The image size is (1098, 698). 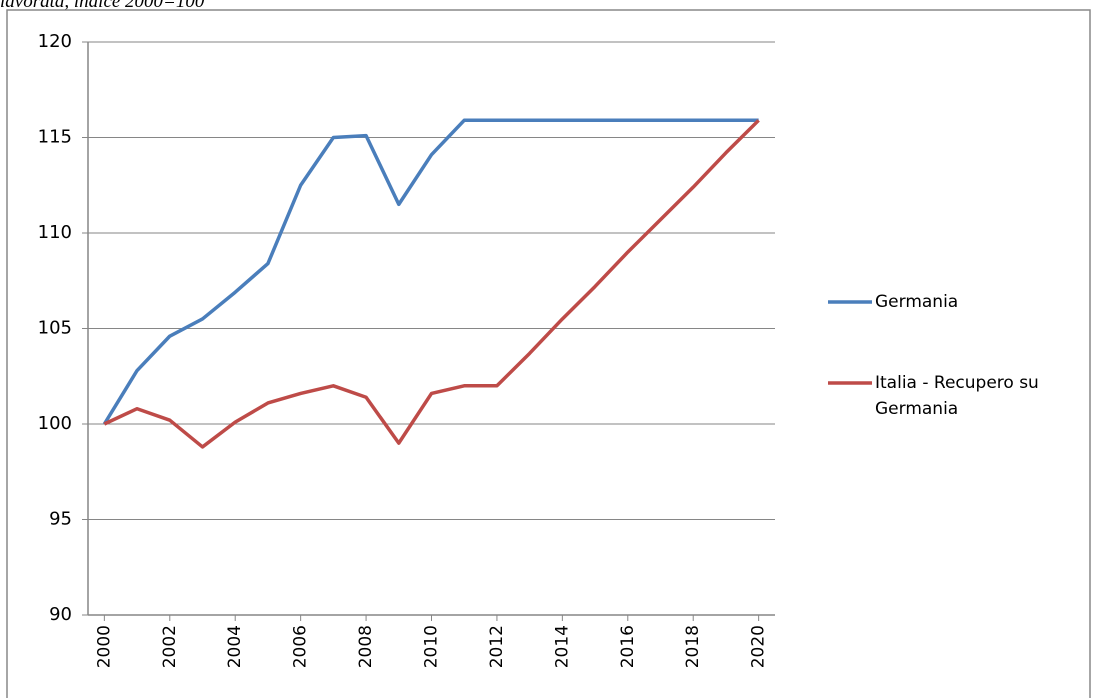 What do you see at coordinates (102, 6) in the screenshot?
I see `chart-title: lavorata, indice 2000=100` at bounding box center [102, 6].